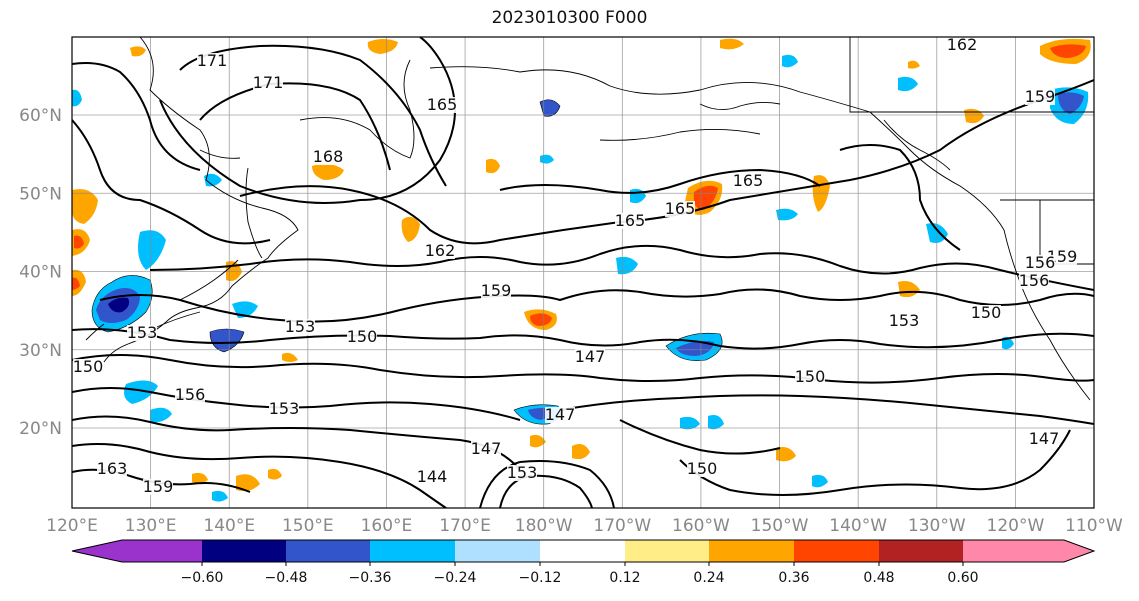  Describe the element at coordinates (112, 468) in the screenshot. I see `contour-label: 163` at that location.